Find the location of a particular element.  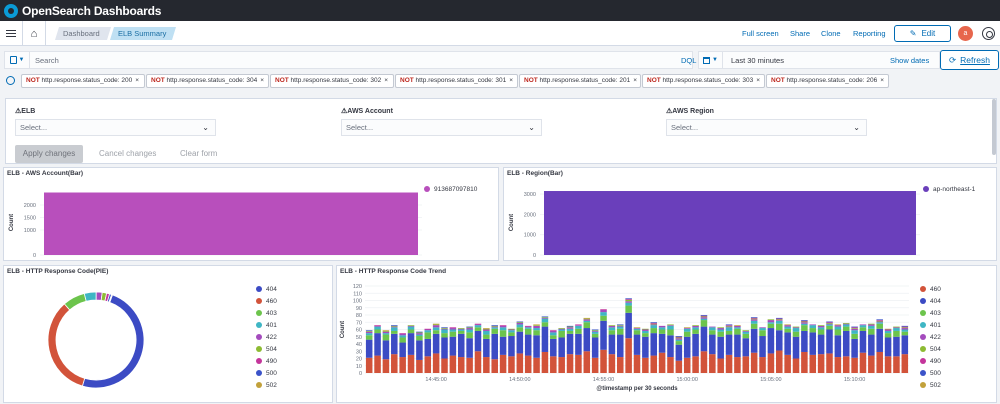

quick-select-menu: ▼ is located at coordinates (711, 60).